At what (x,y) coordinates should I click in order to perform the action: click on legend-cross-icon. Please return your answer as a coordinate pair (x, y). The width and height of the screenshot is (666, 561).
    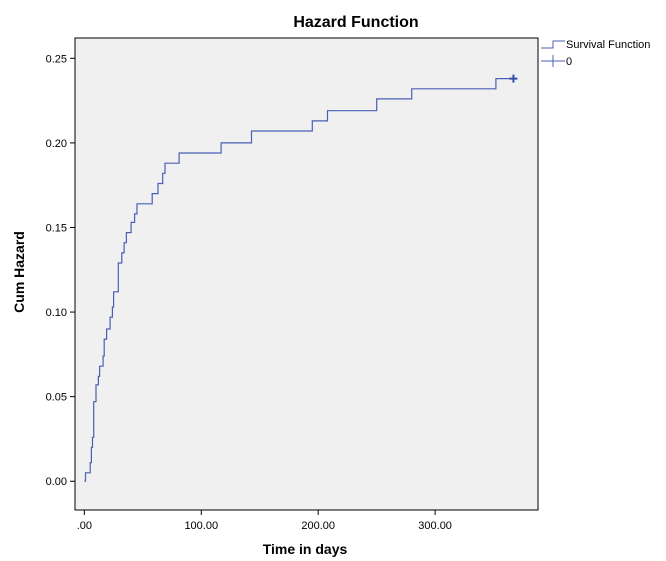
    Looking at the image, I should click on (553, 61).